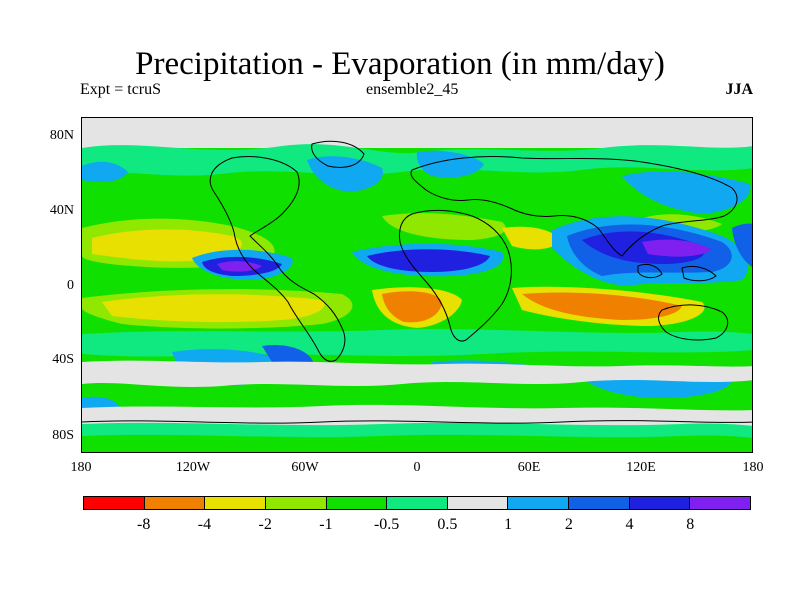  I want to click on coast-eurasia, so click(574, 206).